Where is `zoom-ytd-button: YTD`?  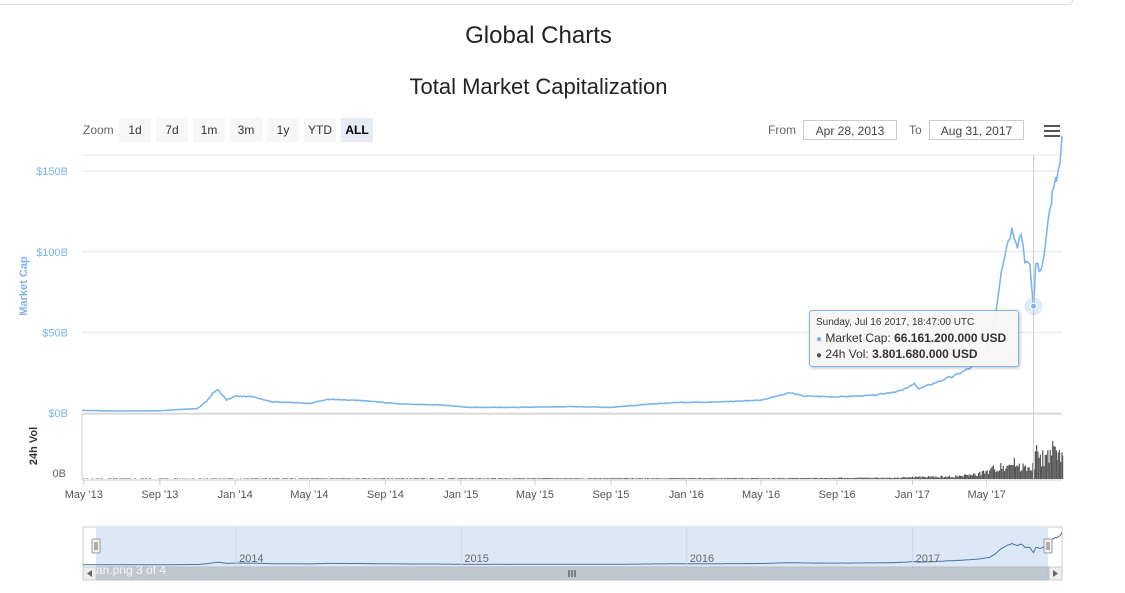
zoom-ytd-button: YTD is located at coordinates (320, 130).